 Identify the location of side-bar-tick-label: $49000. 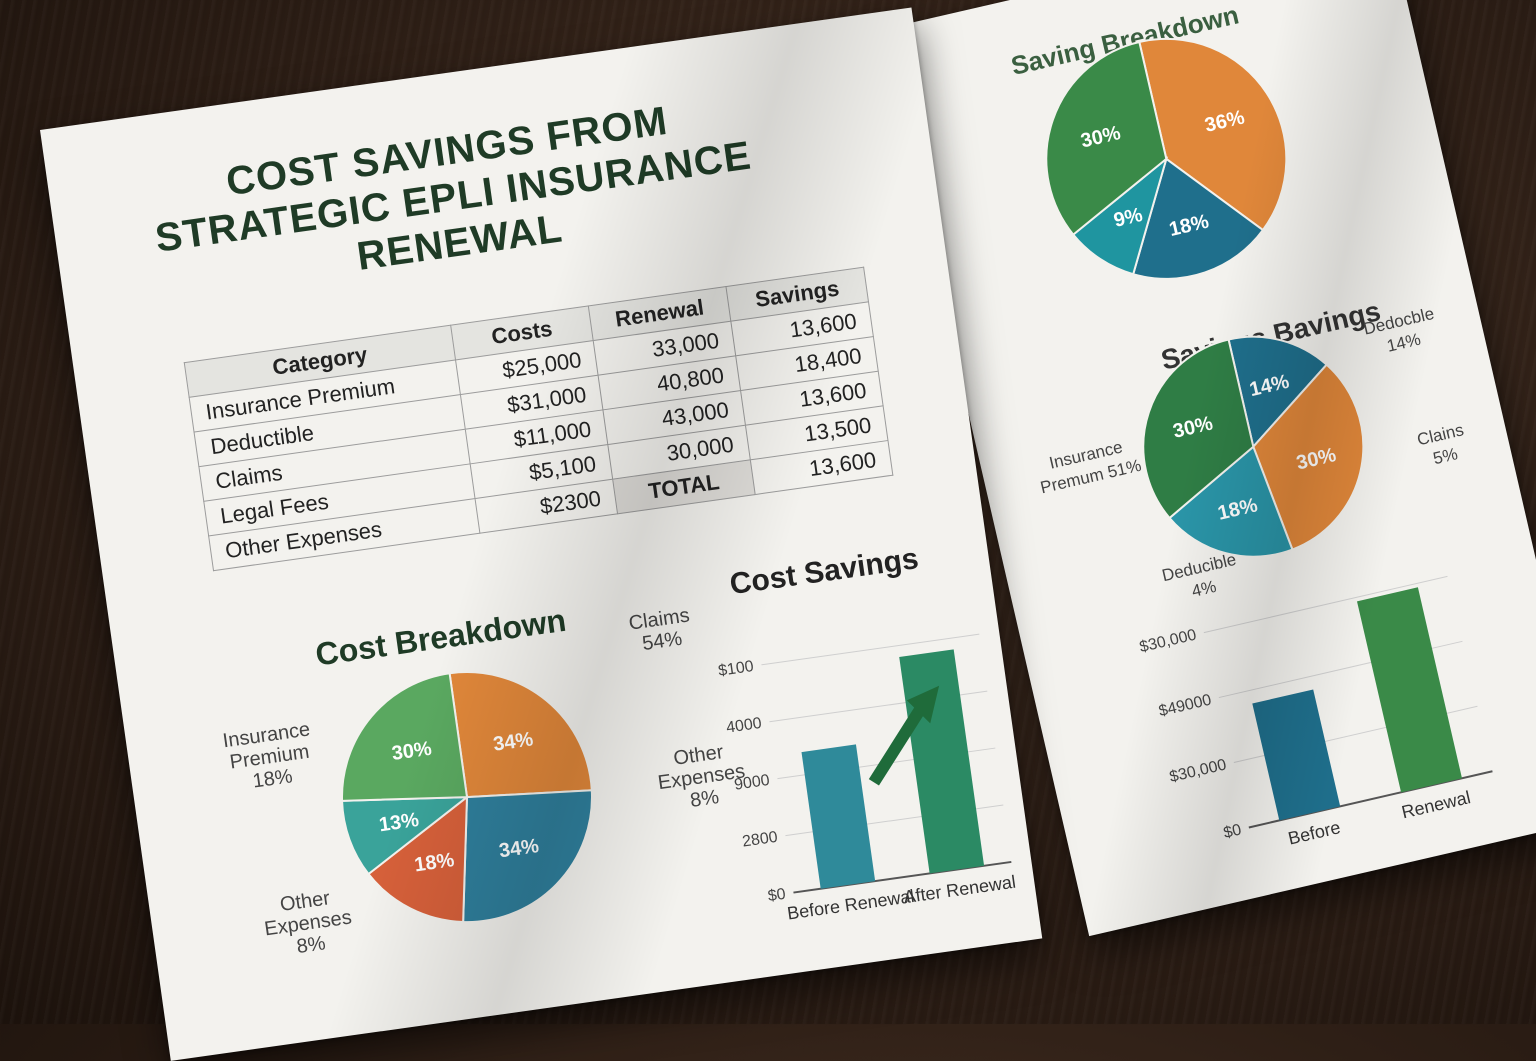
(1185, 706).